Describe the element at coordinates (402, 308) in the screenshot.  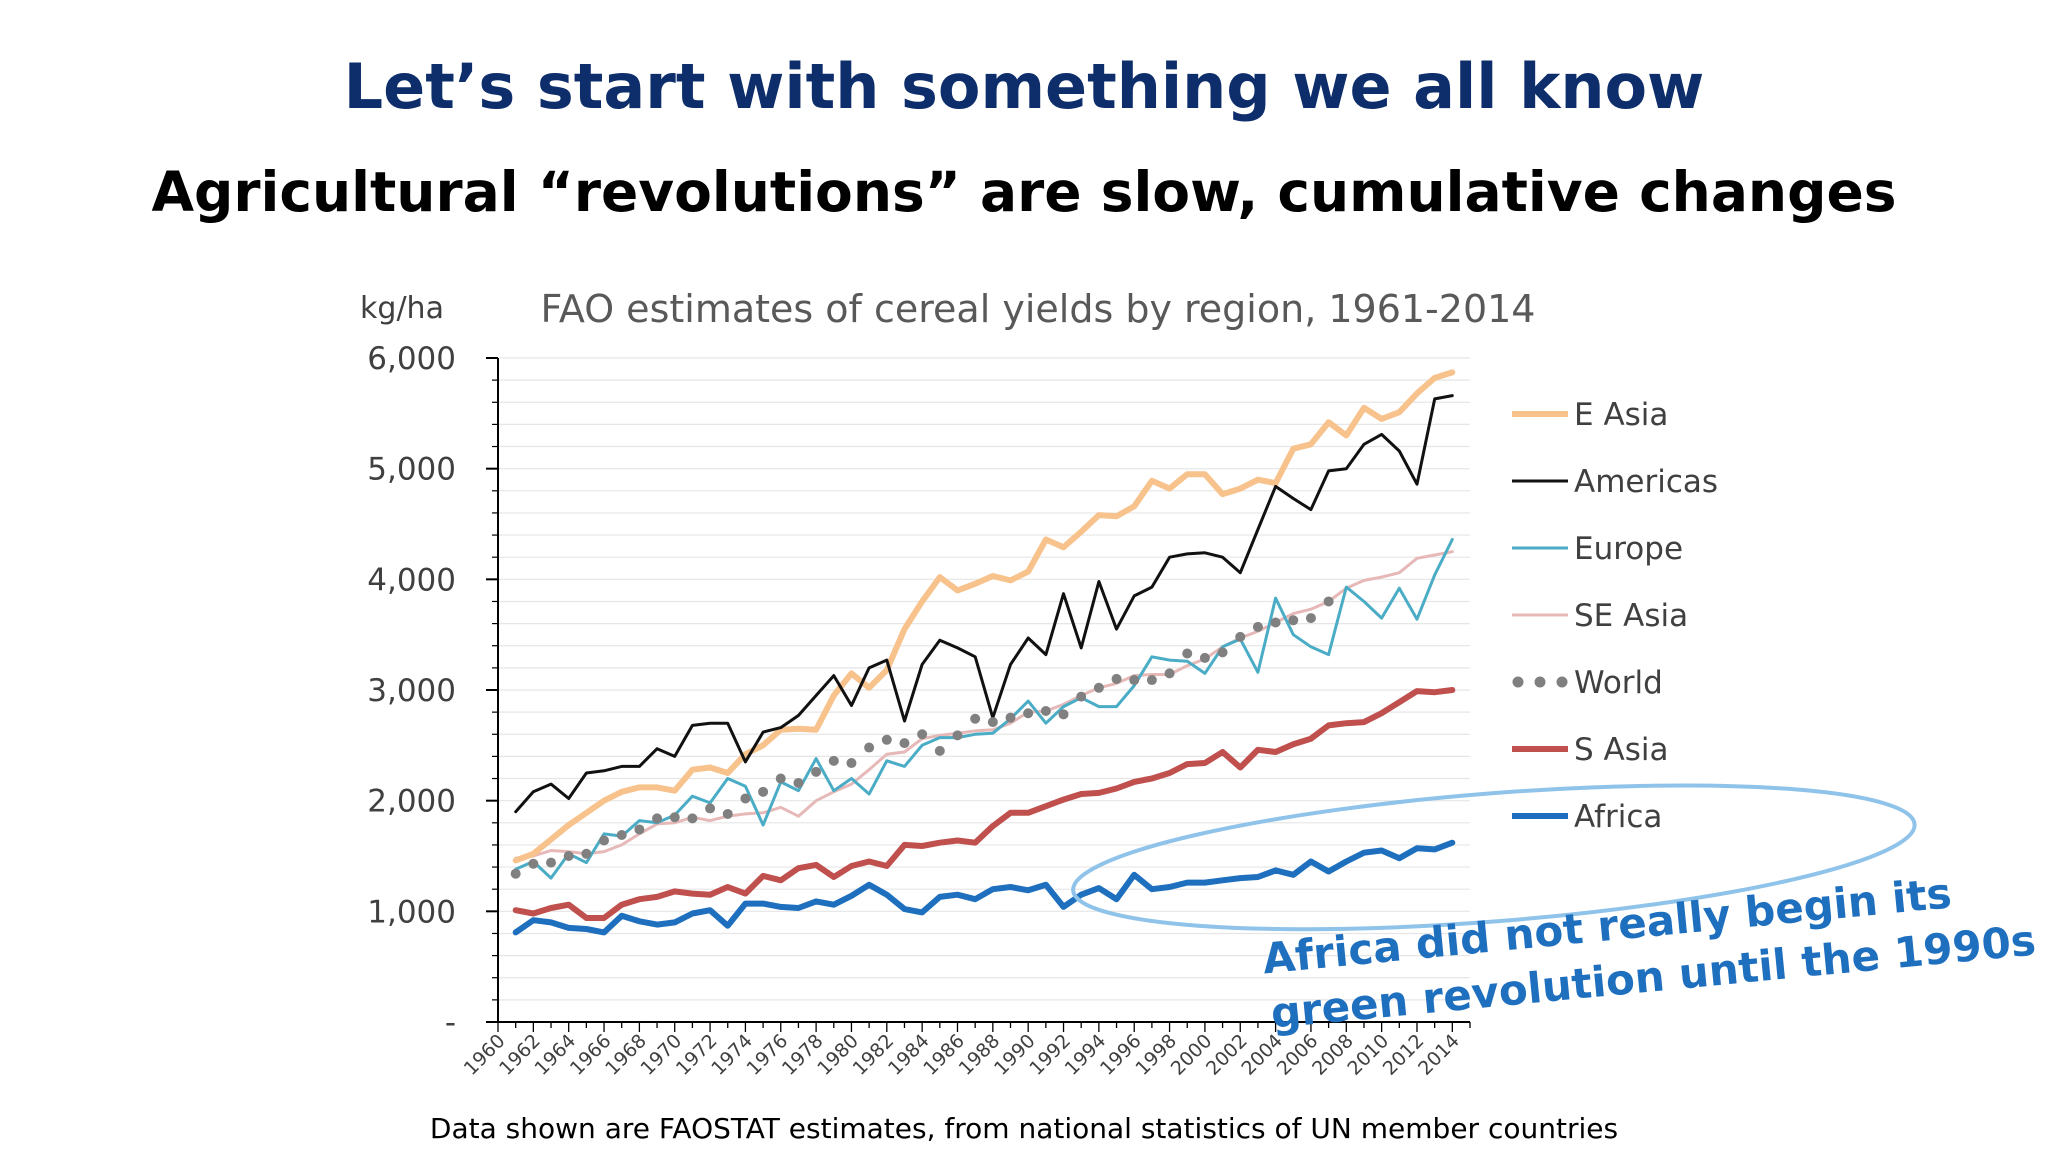
I see `y-axis-unit-label: kg/ha` at that location.